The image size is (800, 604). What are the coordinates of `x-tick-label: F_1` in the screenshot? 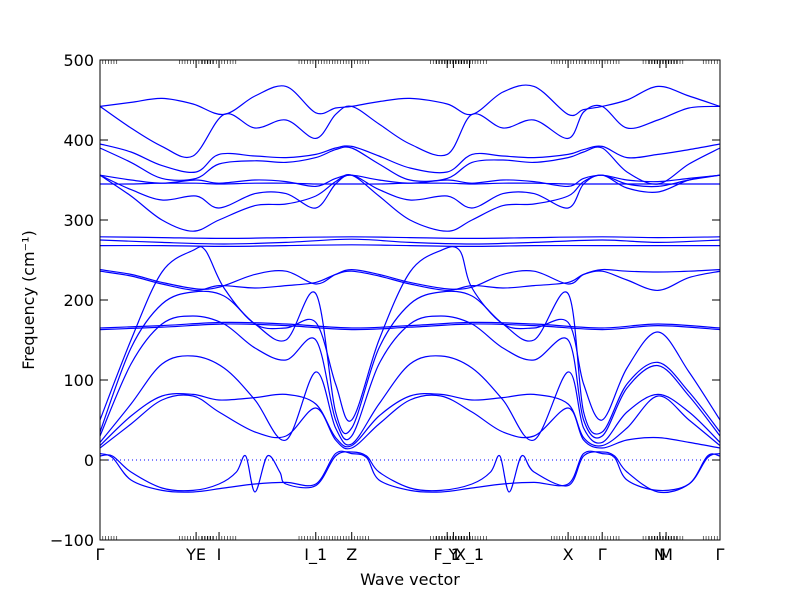 It's located at (447, 555).